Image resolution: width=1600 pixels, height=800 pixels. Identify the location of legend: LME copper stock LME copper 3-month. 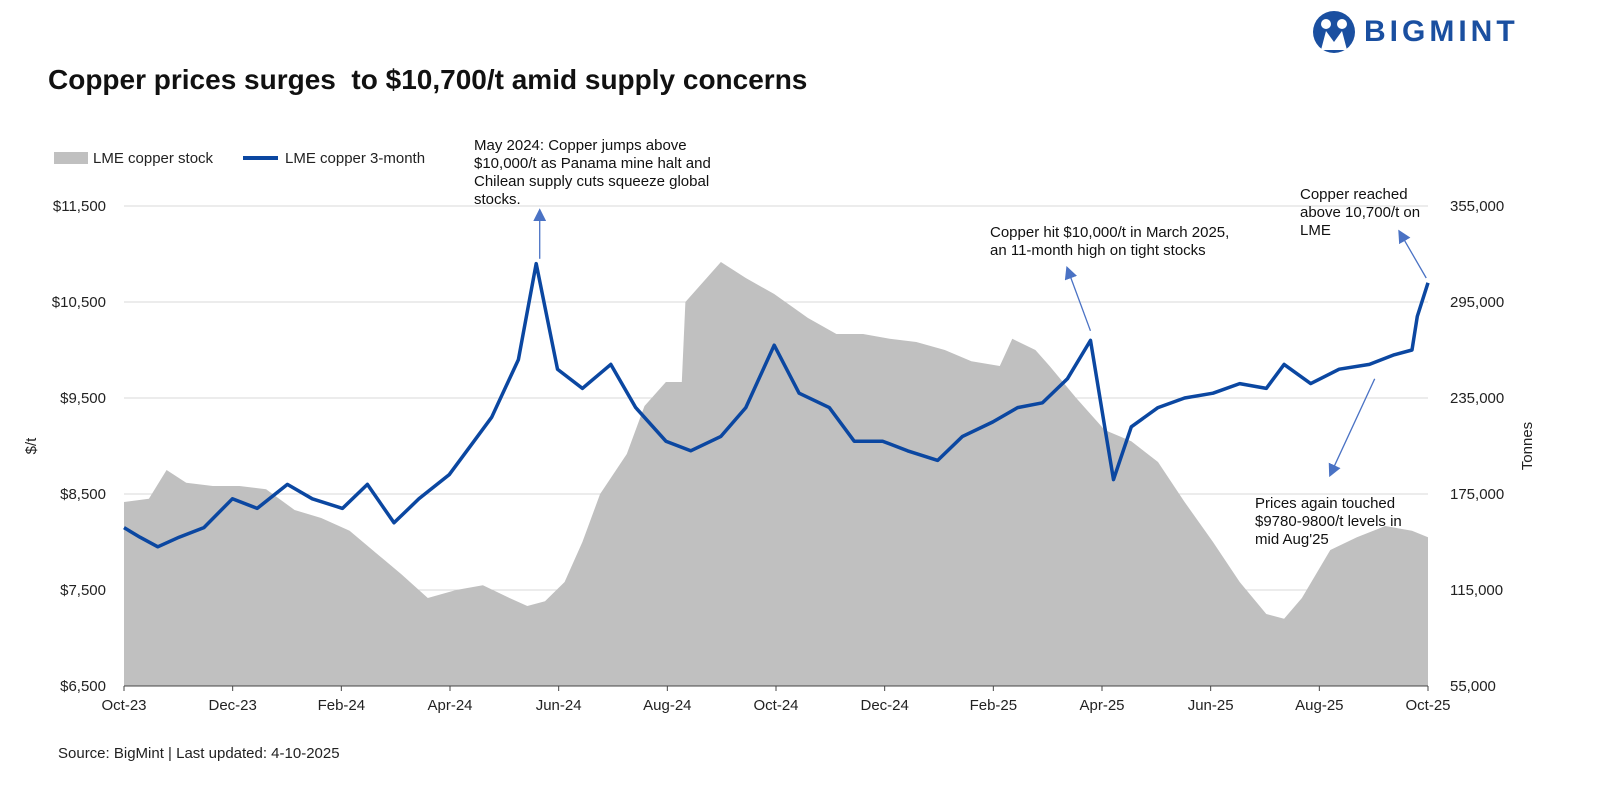
(239, 158).